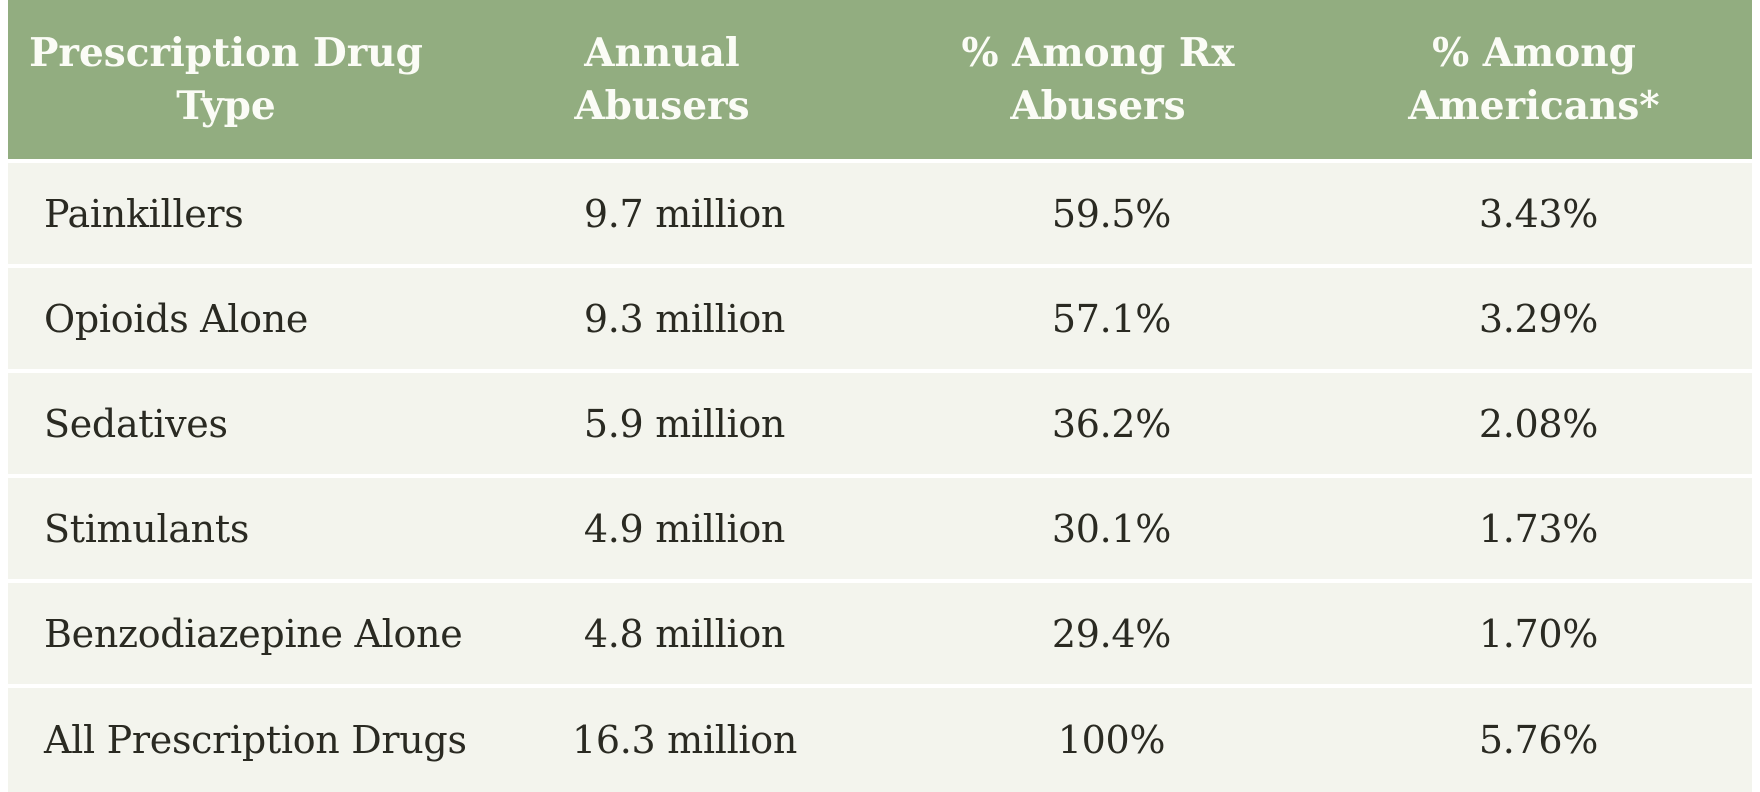 This screenshot has width=1760, height=792. I want to click on table-row-sedatives: Sedatives 5.9 million 36.2% 2.08%, so click(880, 423).